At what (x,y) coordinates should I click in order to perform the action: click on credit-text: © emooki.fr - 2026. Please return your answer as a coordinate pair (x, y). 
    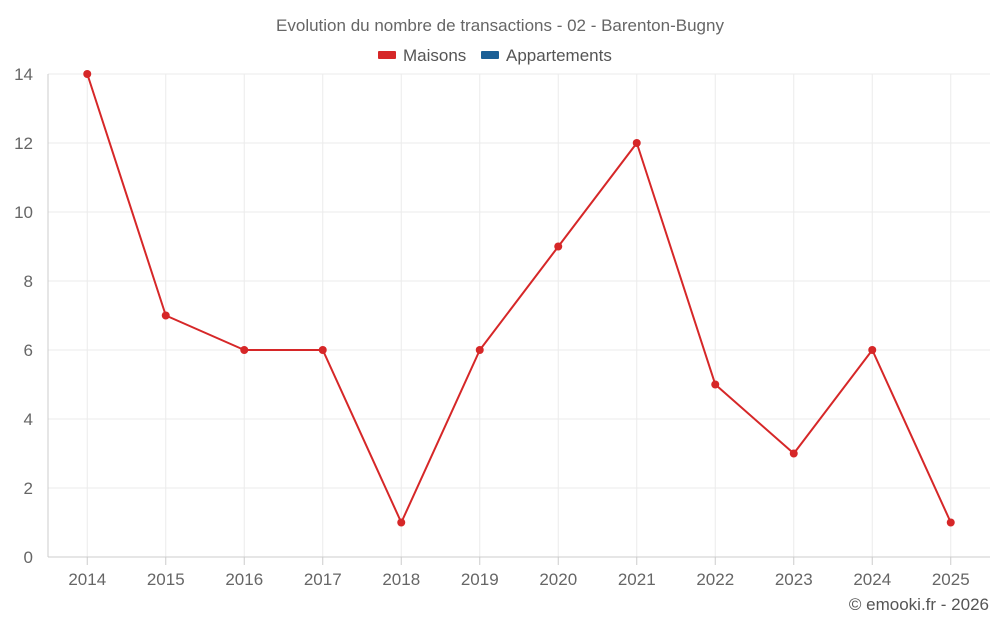
    Looking at the image, I should click on (919, 604).